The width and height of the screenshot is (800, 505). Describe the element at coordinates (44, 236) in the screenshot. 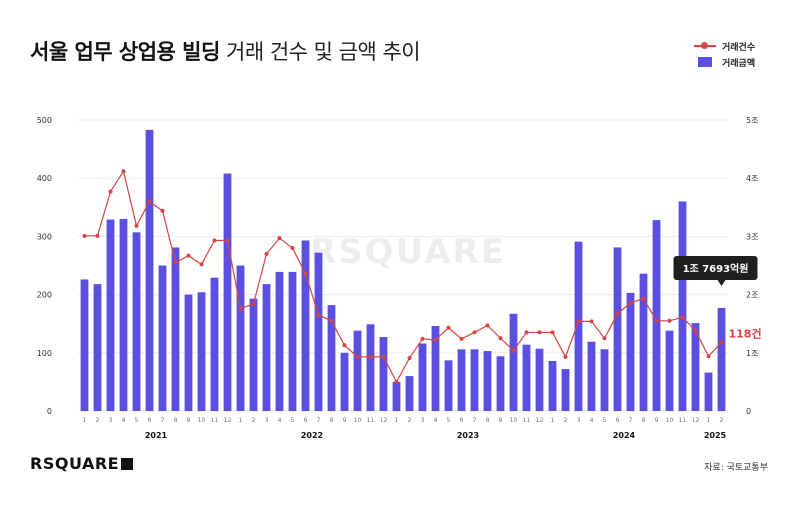

I see `y-left-tick-label: 300` at that location.